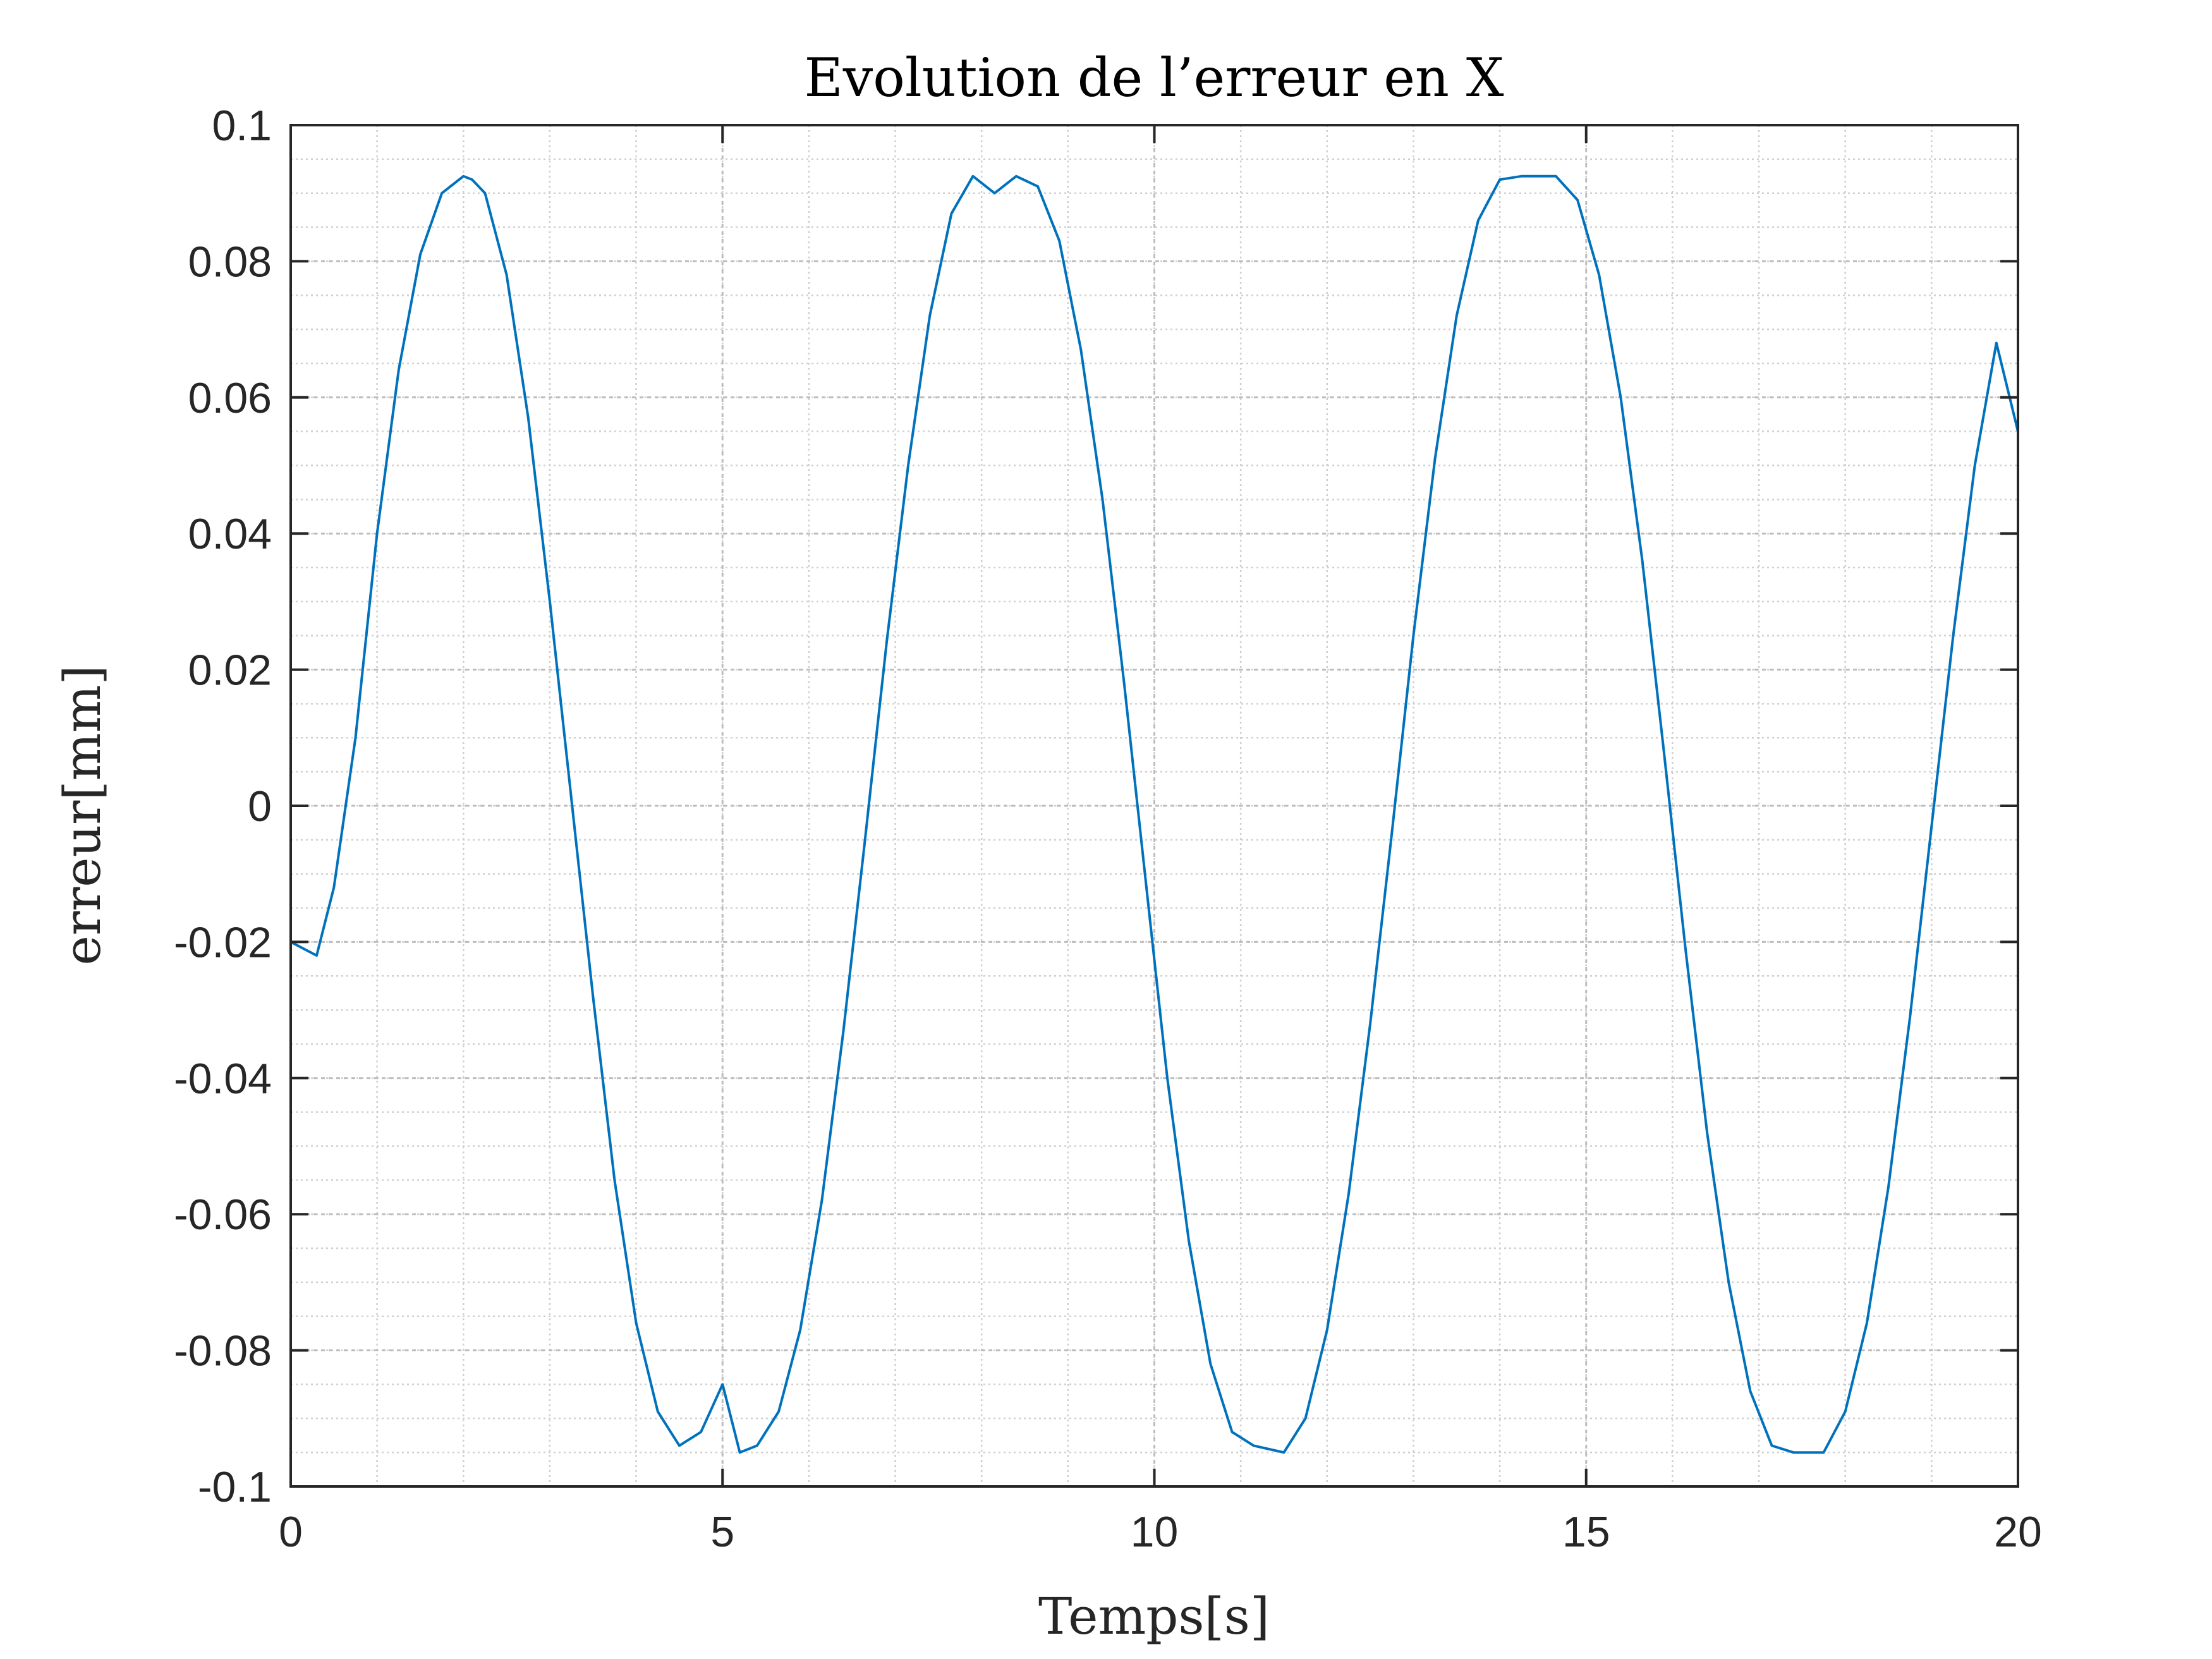  I want to click on x-tick-label: 10, so click(1155, 1532).